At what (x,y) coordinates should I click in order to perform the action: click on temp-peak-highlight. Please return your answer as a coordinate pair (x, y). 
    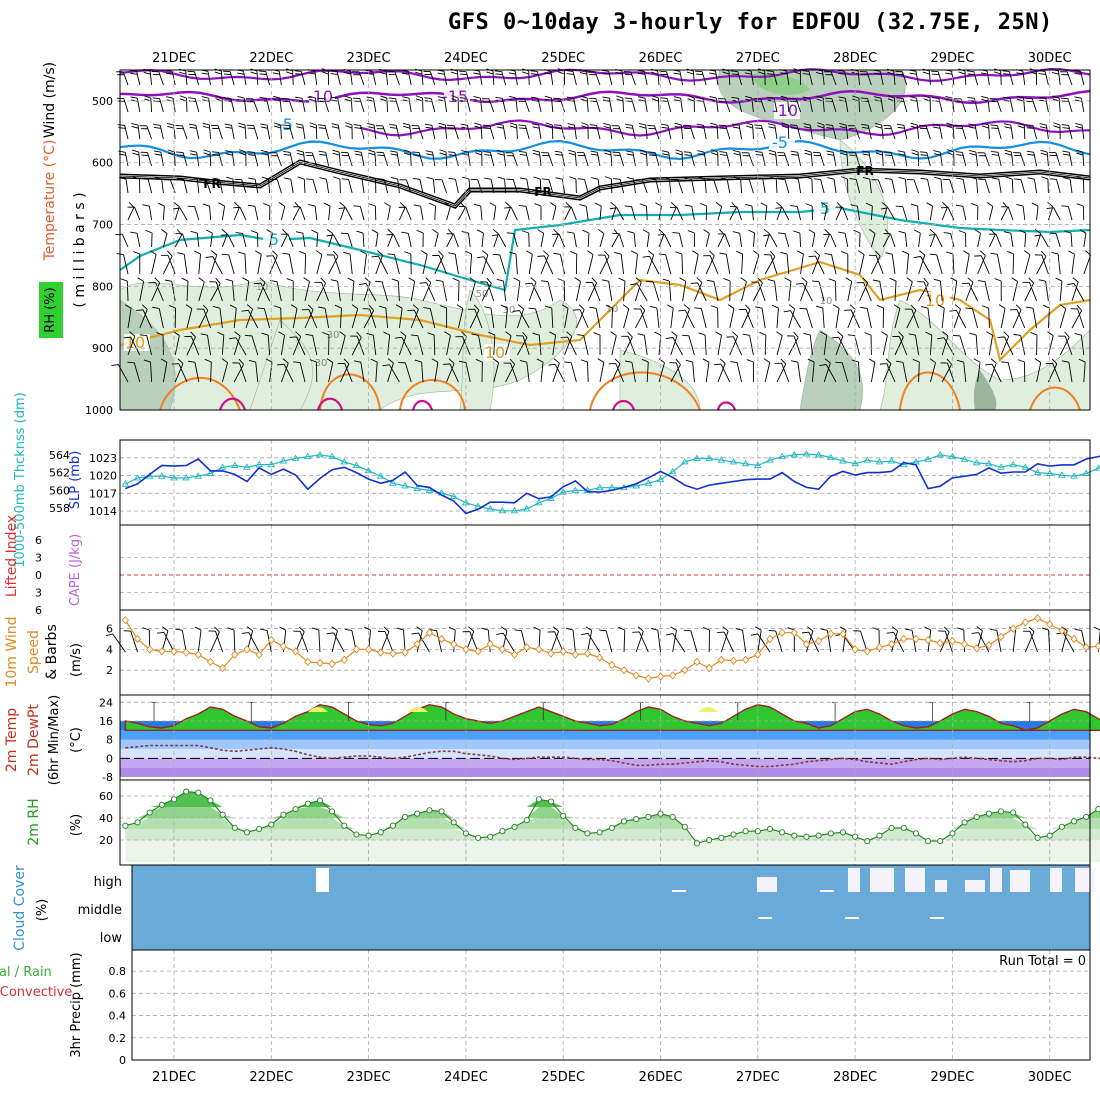
    Looking at the image, I should click on (418, 709).